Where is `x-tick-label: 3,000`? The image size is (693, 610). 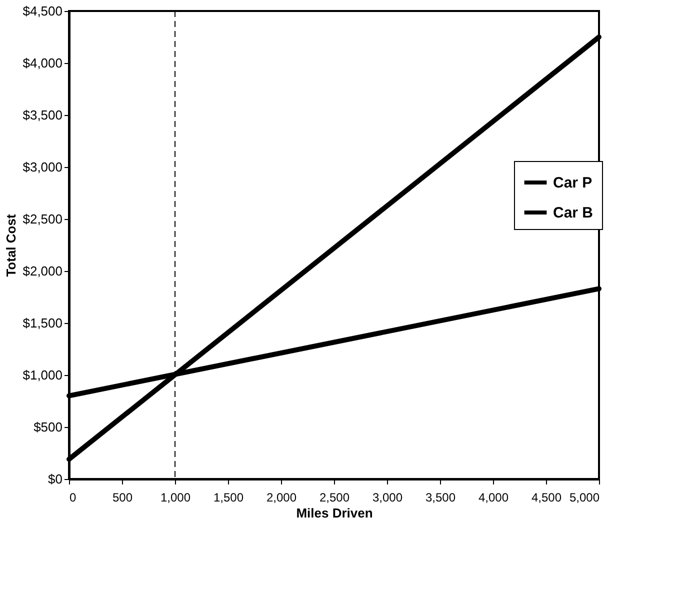 x-tick-label: 3,000 is located at coordinates (387, 497).